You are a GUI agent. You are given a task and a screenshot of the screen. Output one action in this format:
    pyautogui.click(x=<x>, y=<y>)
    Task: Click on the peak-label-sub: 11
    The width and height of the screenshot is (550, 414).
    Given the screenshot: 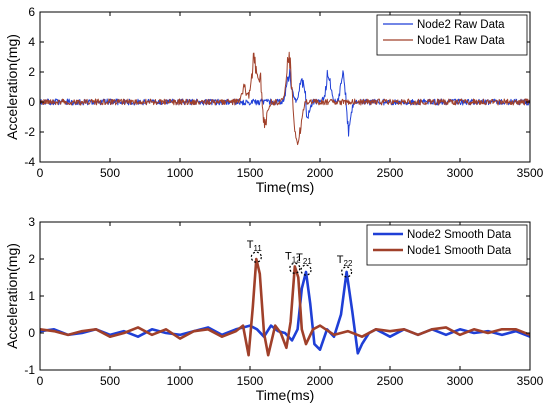 What is the action you would take?
    pyautogui.click(x=258, y=248)
    